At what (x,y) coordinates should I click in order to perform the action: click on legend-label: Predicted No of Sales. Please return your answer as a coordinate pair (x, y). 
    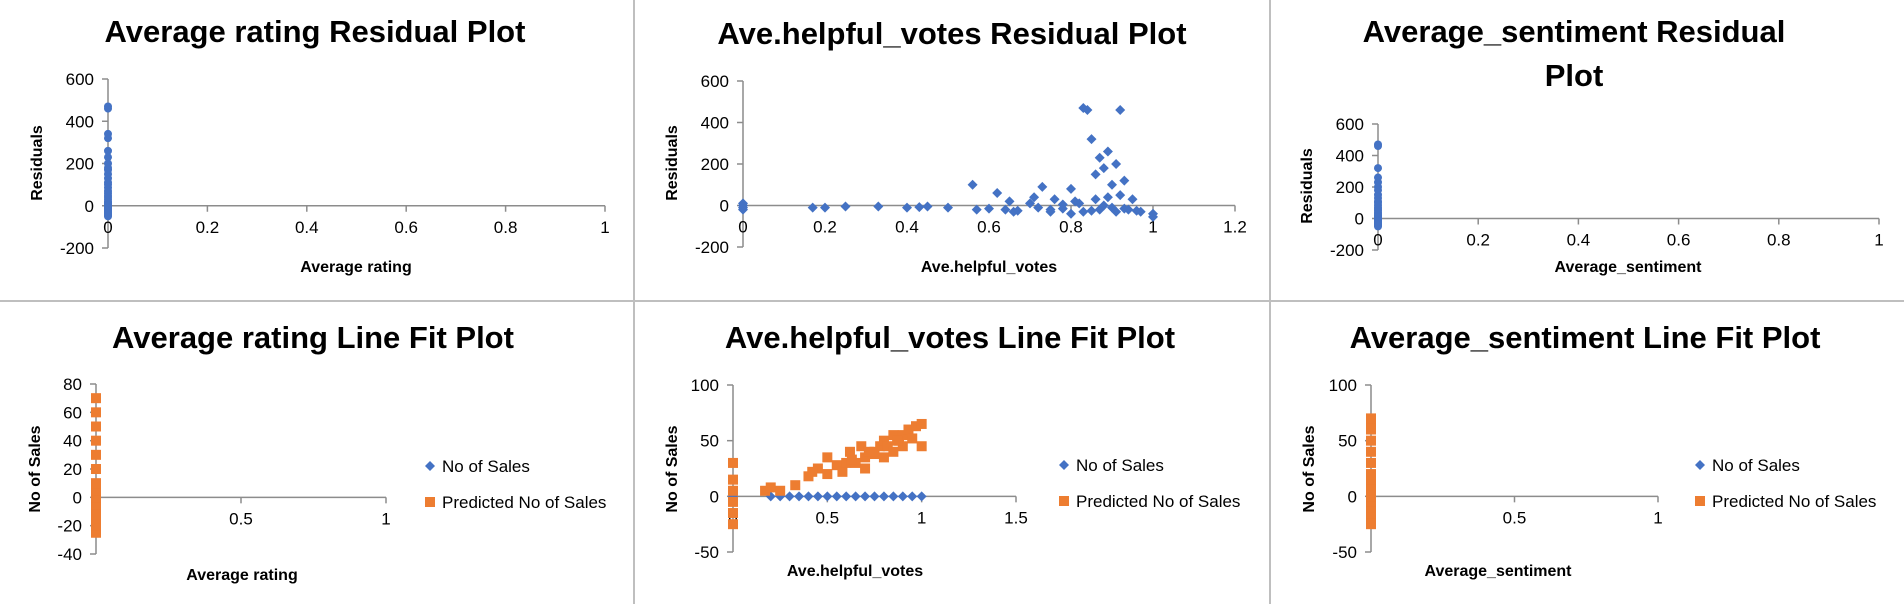
    Looking at the image, I should click on (1158, 501).